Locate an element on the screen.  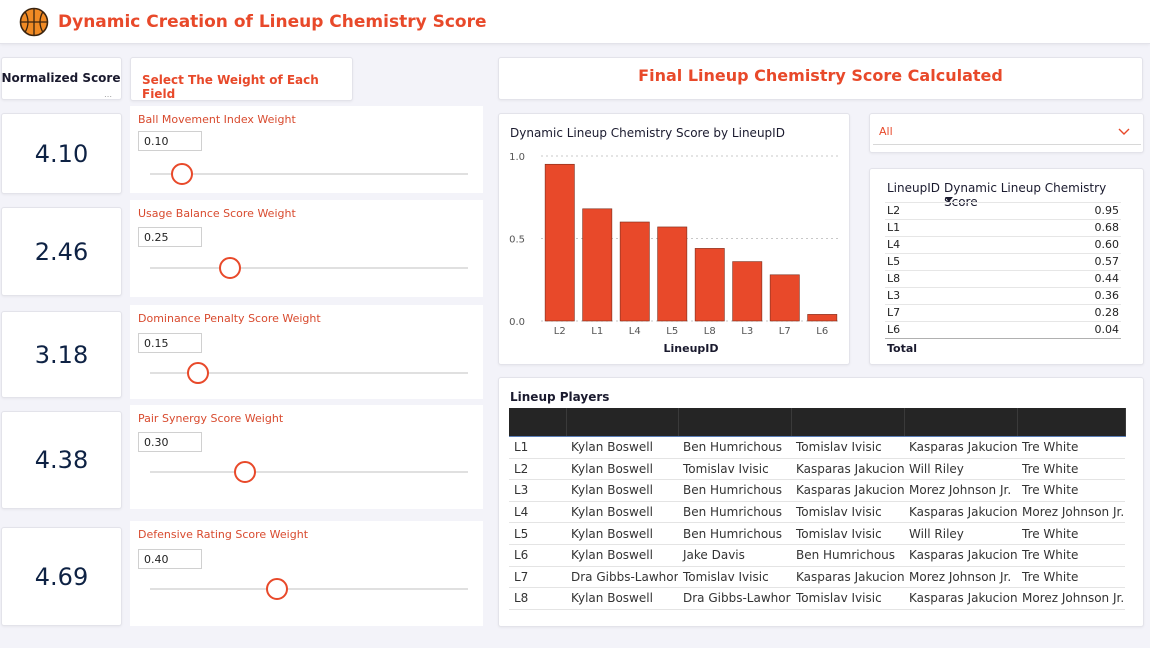
slider-label: Defensive Rating Score Weight is located at coordinates (223, 534).